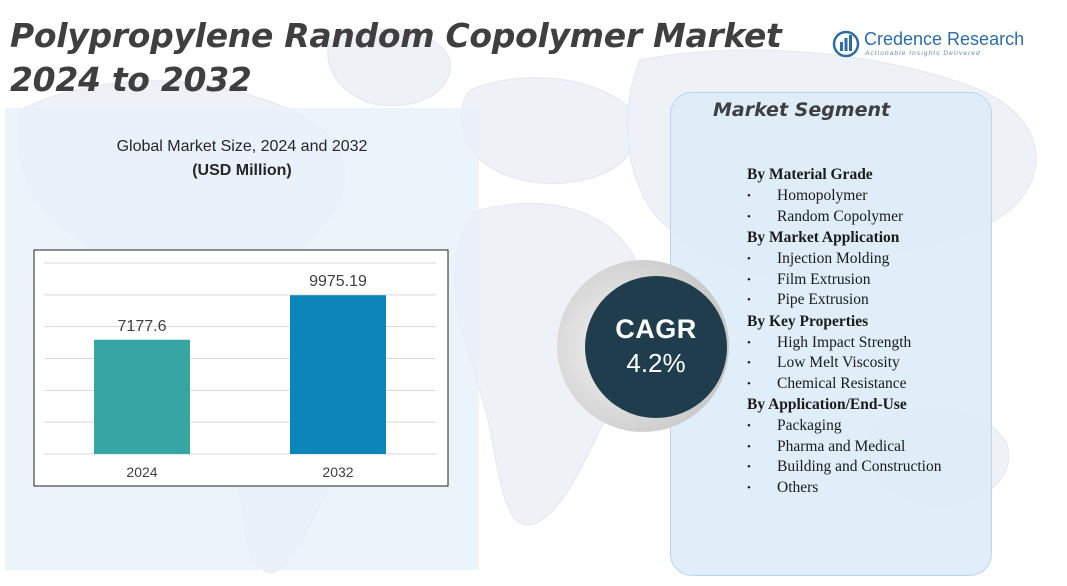  What do you see at coordinates (142, 396) in the screenshot?
I see `bar-2024` at bounding box center [142, 396].